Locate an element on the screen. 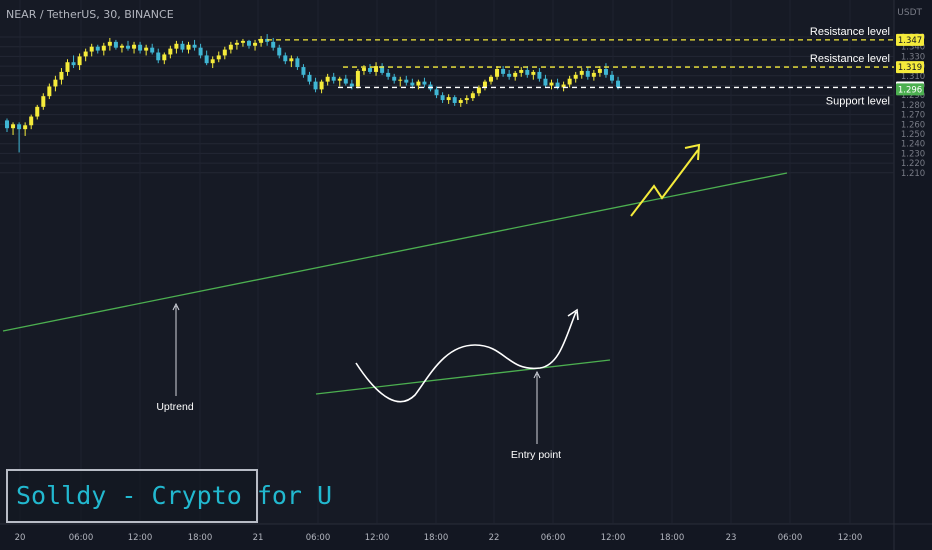 The width and height of the screenshot is (932, 550). level-label: Resistance level is located at coordinates (850, 59).